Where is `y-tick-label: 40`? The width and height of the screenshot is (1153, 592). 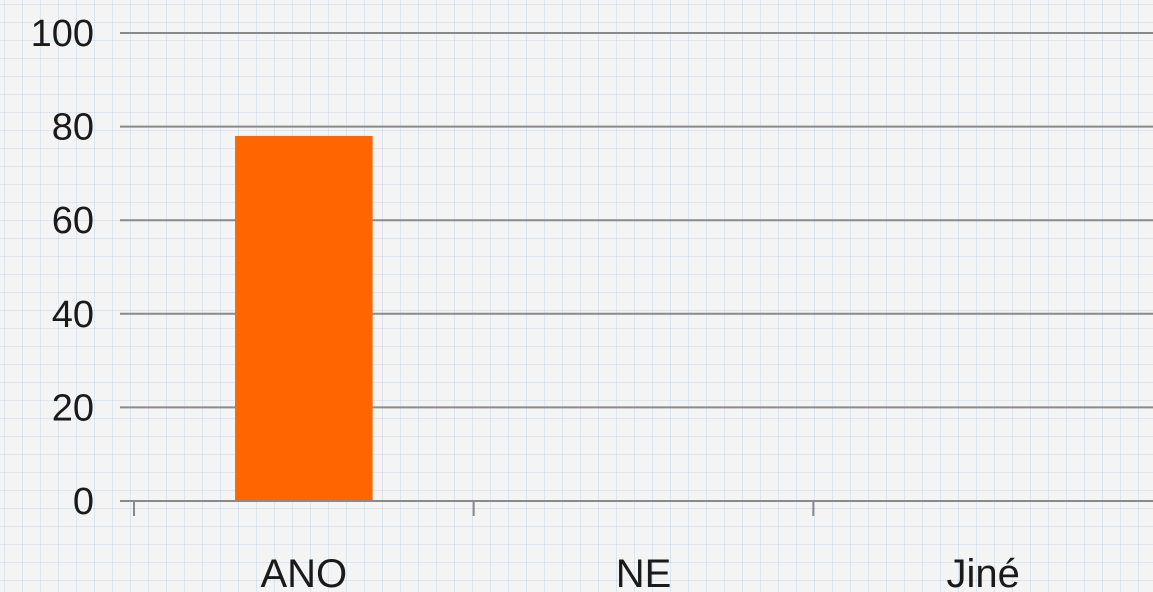
y-tick-label: 40 is located at coordinates (73, 315).